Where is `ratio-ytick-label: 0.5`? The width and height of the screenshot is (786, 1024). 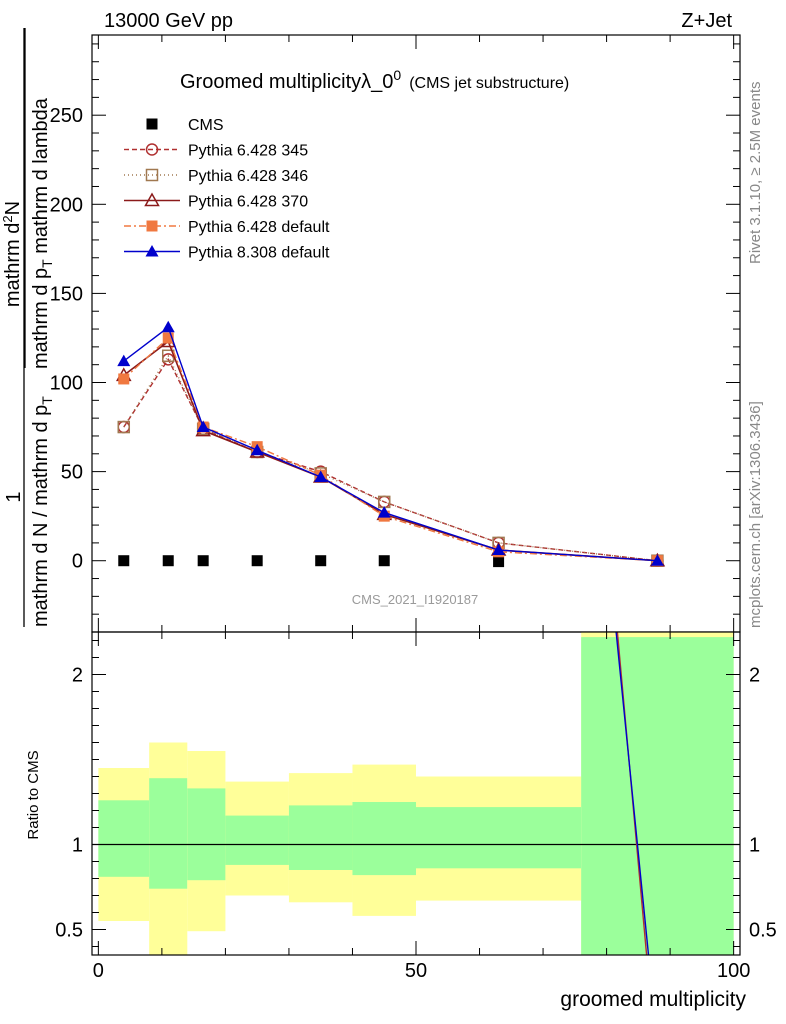
ratio-ytick-label: 0.5 is located at coordinates (69, 931).